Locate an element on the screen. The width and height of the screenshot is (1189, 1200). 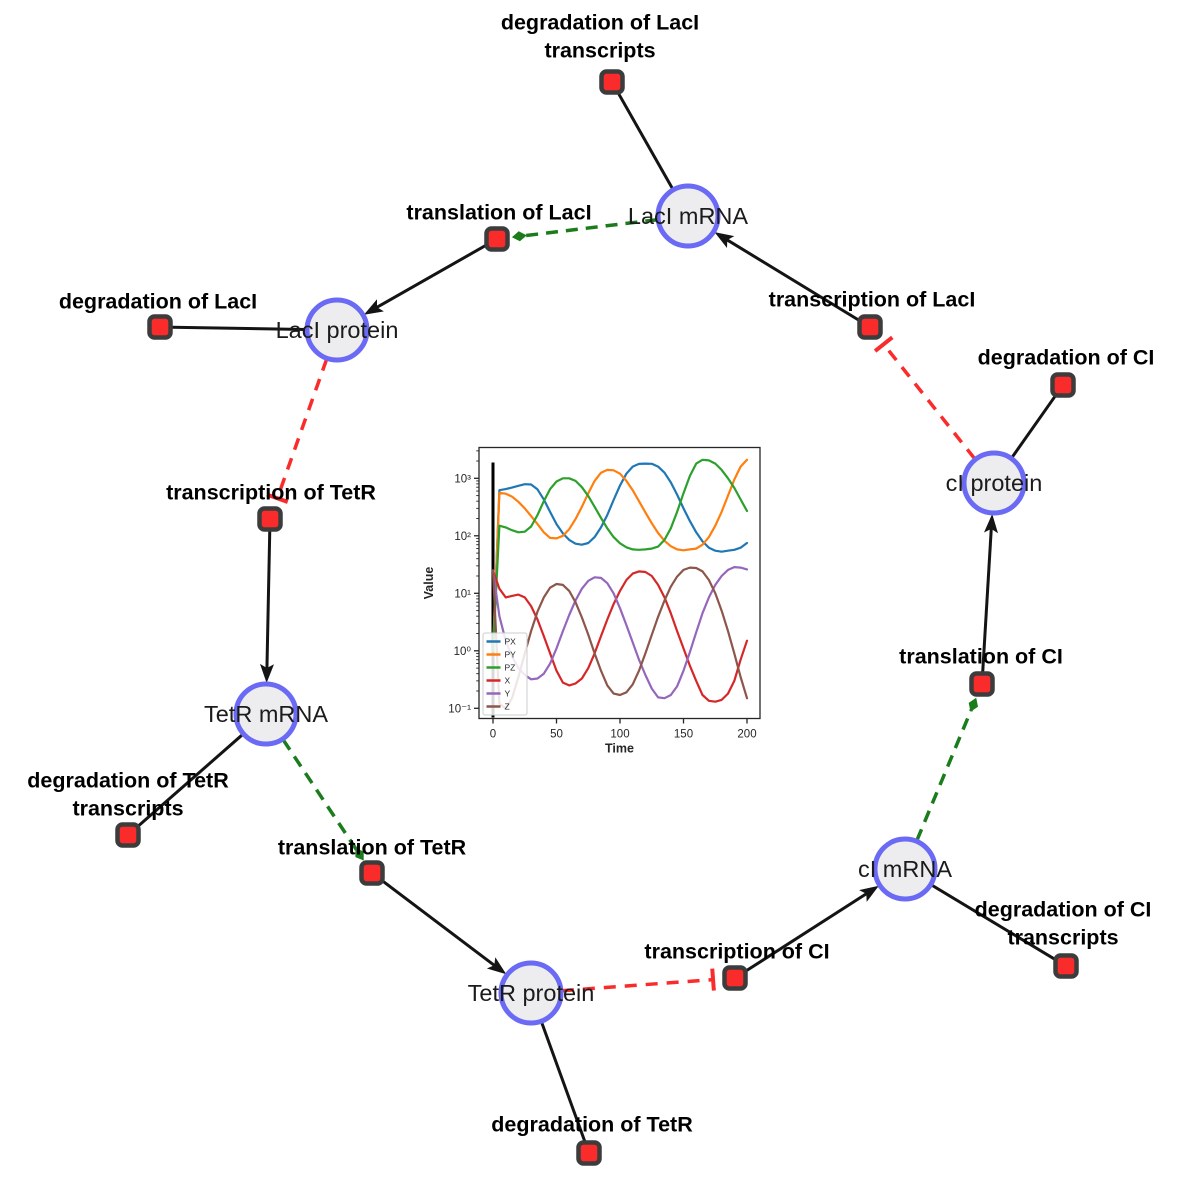
reaction-label-tl_tetR: translation of TetR is located at coordinates (372, 848).